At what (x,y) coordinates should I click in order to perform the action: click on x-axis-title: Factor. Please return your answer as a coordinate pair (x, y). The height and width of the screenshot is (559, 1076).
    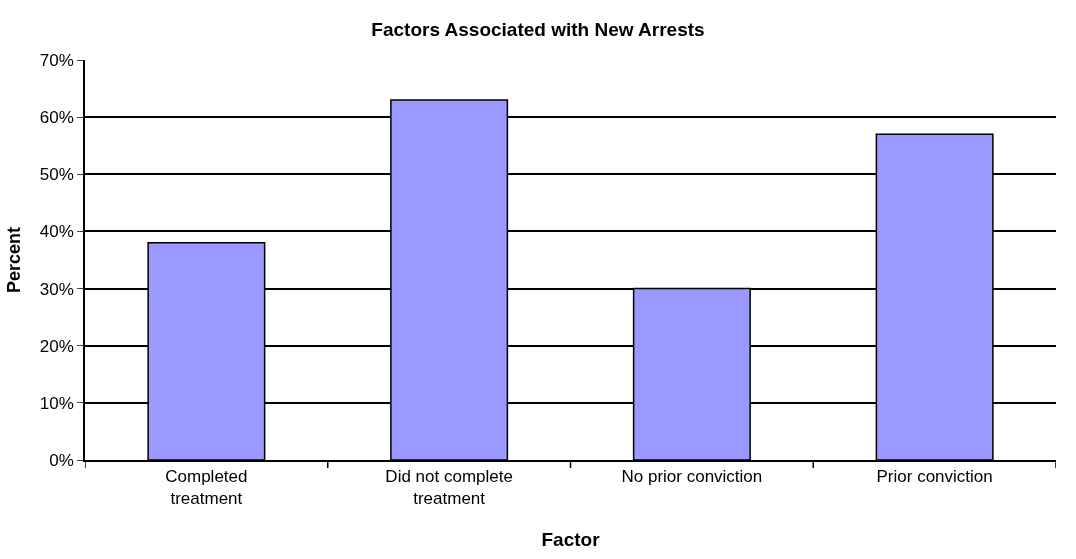
    Looking at the image, I should click on (571, 539).